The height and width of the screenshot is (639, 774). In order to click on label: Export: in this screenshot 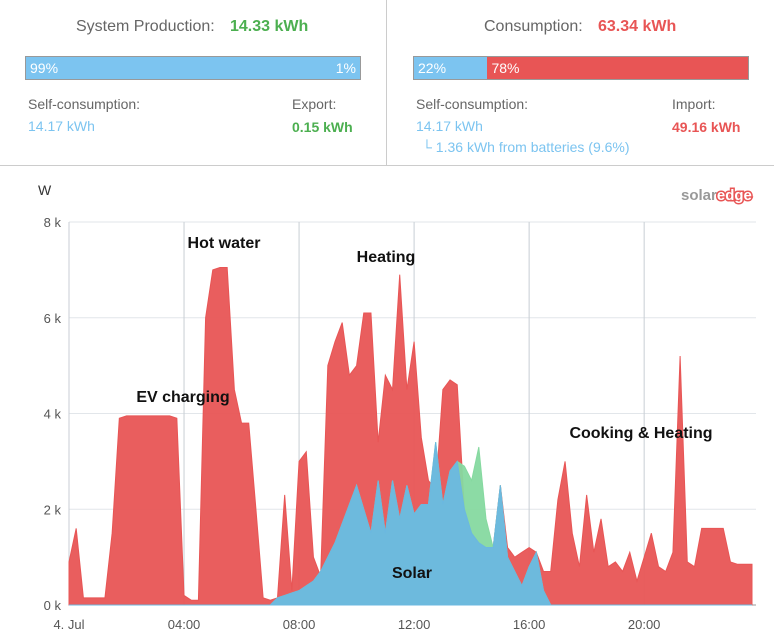, I will do `click(314, 104)`.